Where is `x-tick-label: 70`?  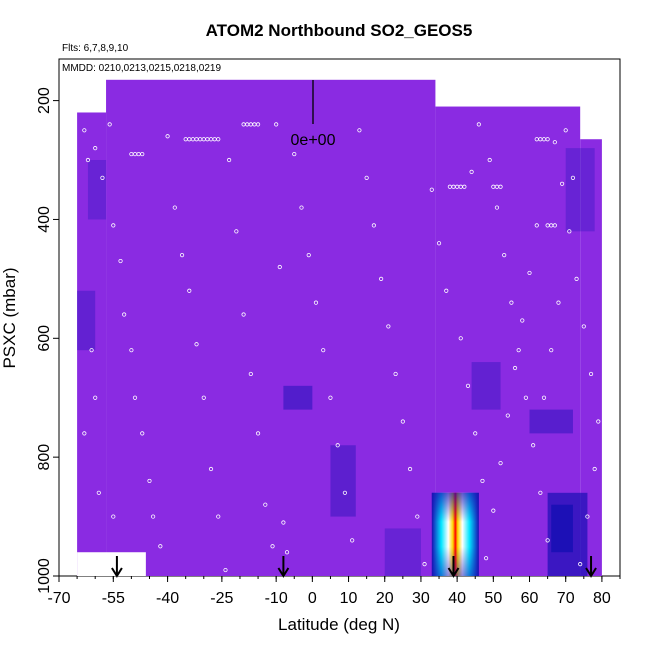
x-tick-label: 70 is located at coordinates (566, 598).